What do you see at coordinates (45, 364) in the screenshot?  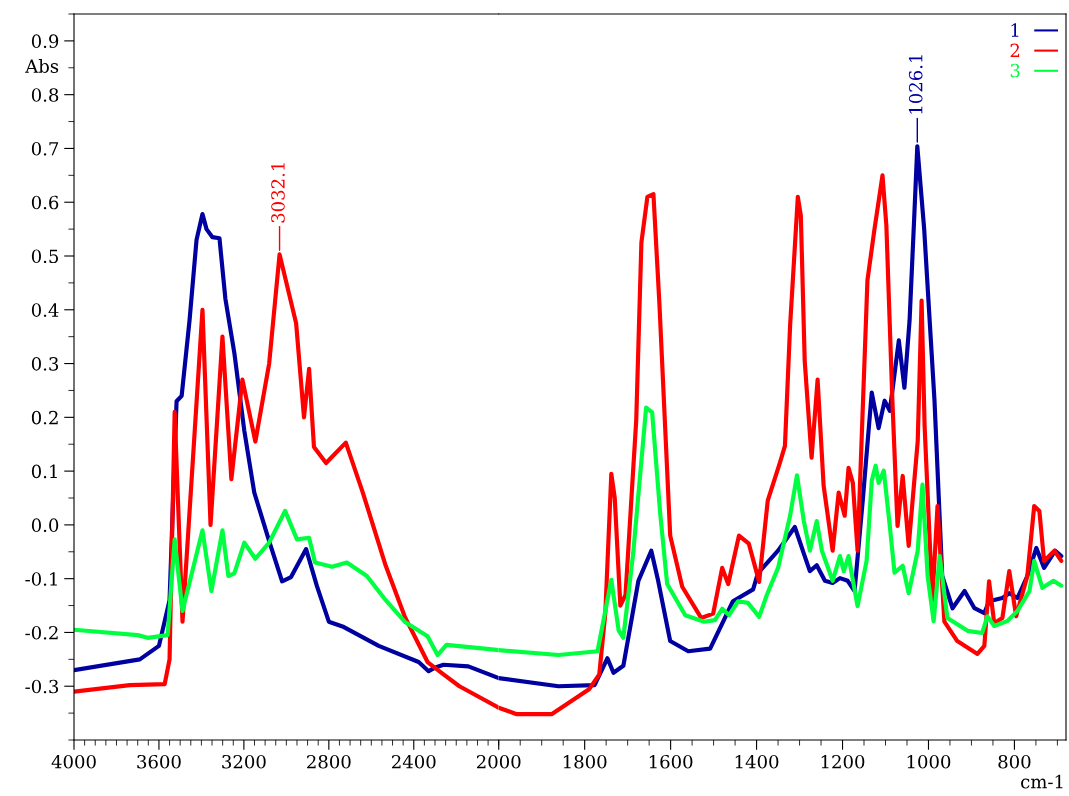 I see `y-tick-label: 0.3` at bounding box center [45, 364].